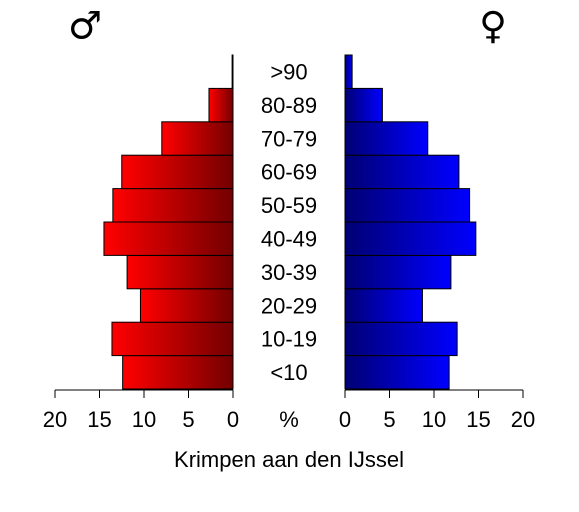 This screenshot has height=512, width=579. What do you see at coordinates (288, 372) in the screenshot?
I see `category-label: <10` at bounding box center [288, 372].